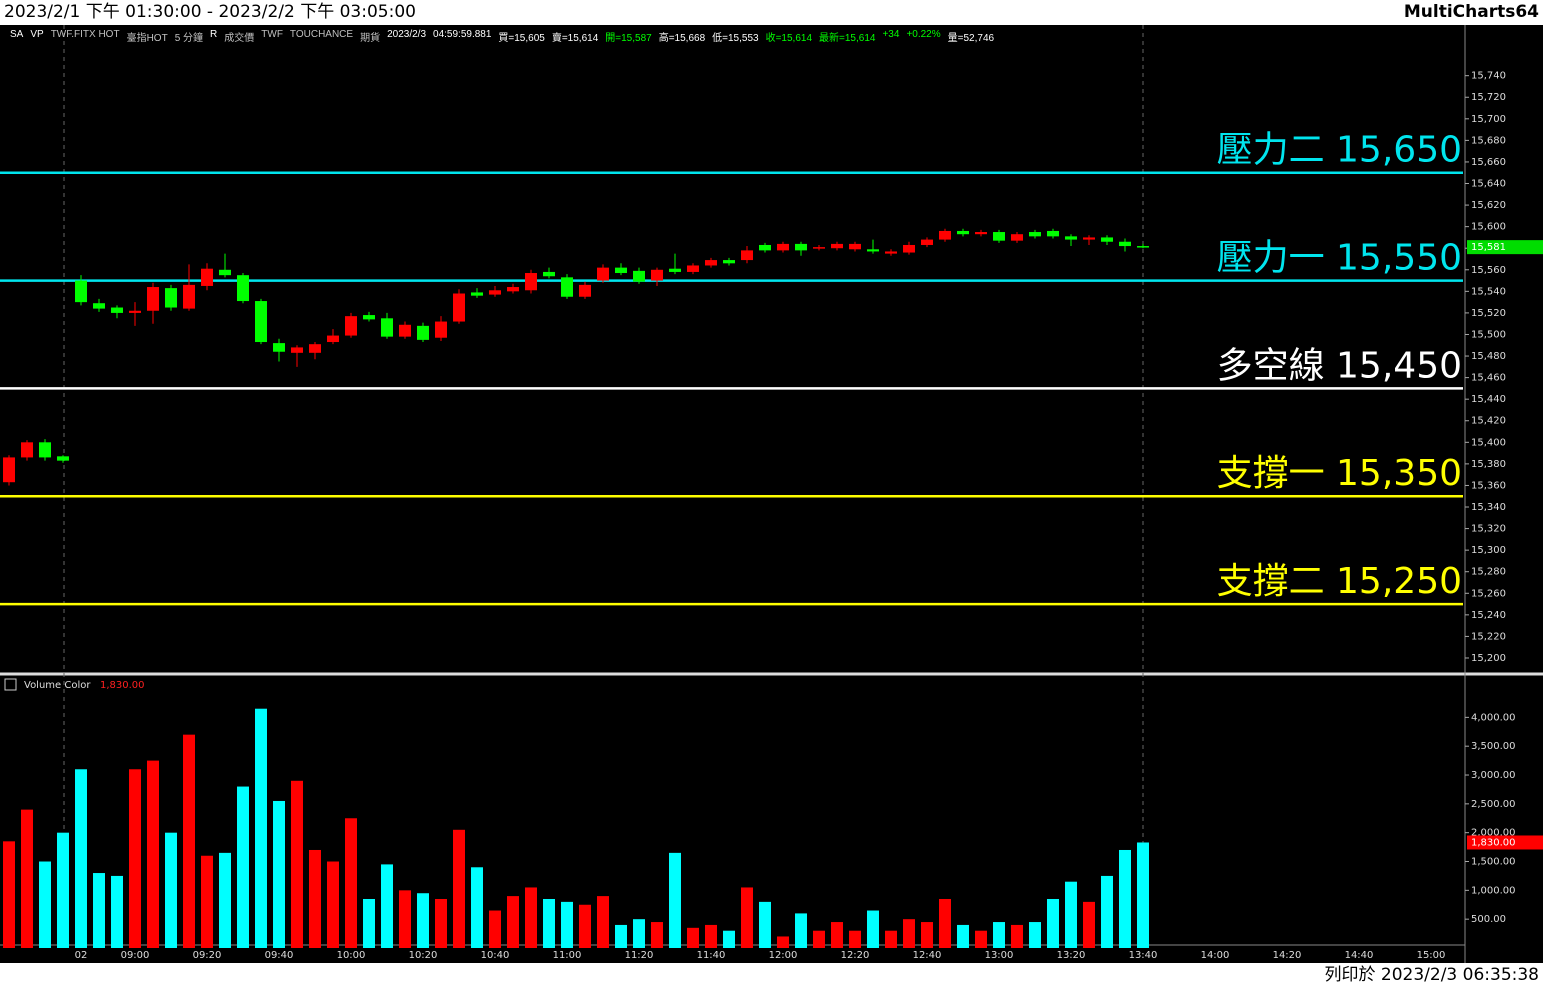  Describe the element at coordinates (37, 34) in the screenshot. I see `info-item: VP` at that location.